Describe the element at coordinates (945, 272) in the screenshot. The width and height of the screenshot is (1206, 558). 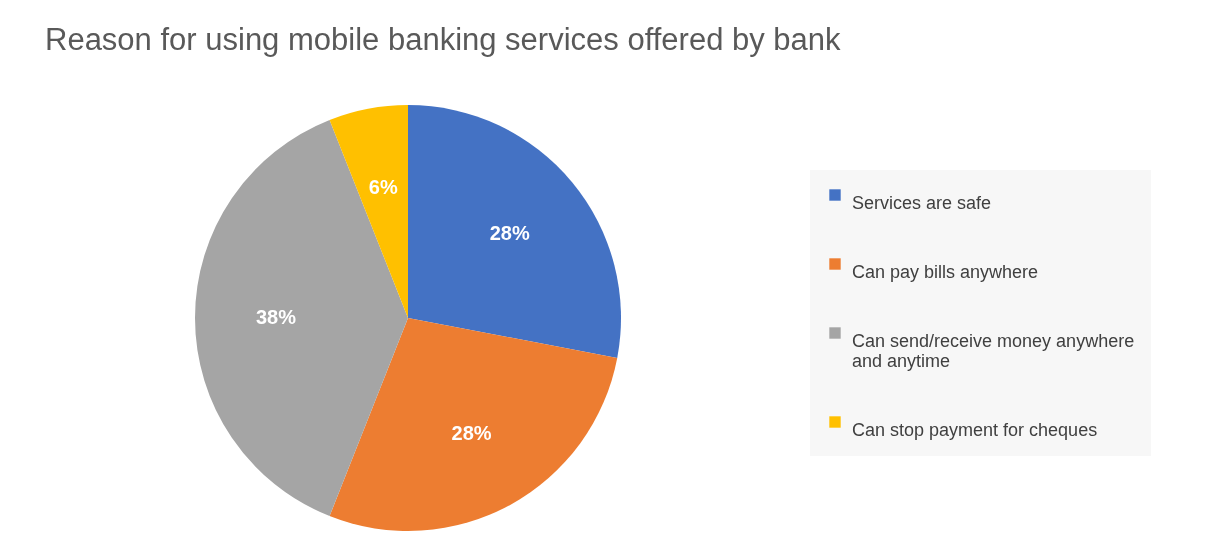
I see `legend-label: Can pay bills anywhere` at that location.